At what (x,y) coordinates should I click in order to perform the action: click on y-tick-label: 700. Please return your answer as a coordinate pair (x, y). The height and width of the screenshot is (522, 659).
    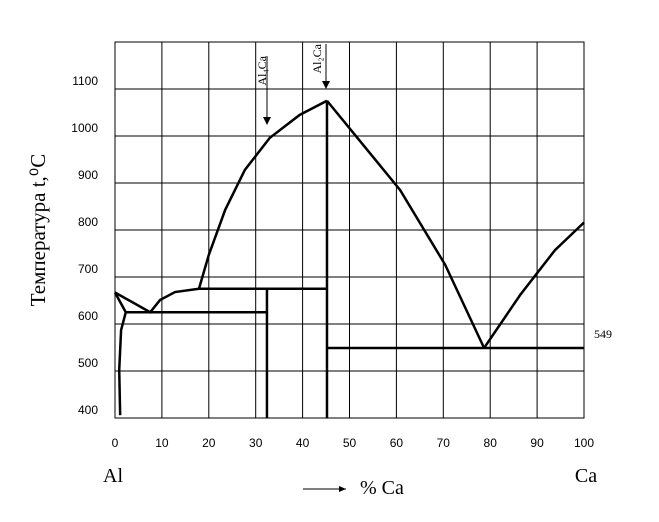
    Looking at the image, I should click on (88, 269).